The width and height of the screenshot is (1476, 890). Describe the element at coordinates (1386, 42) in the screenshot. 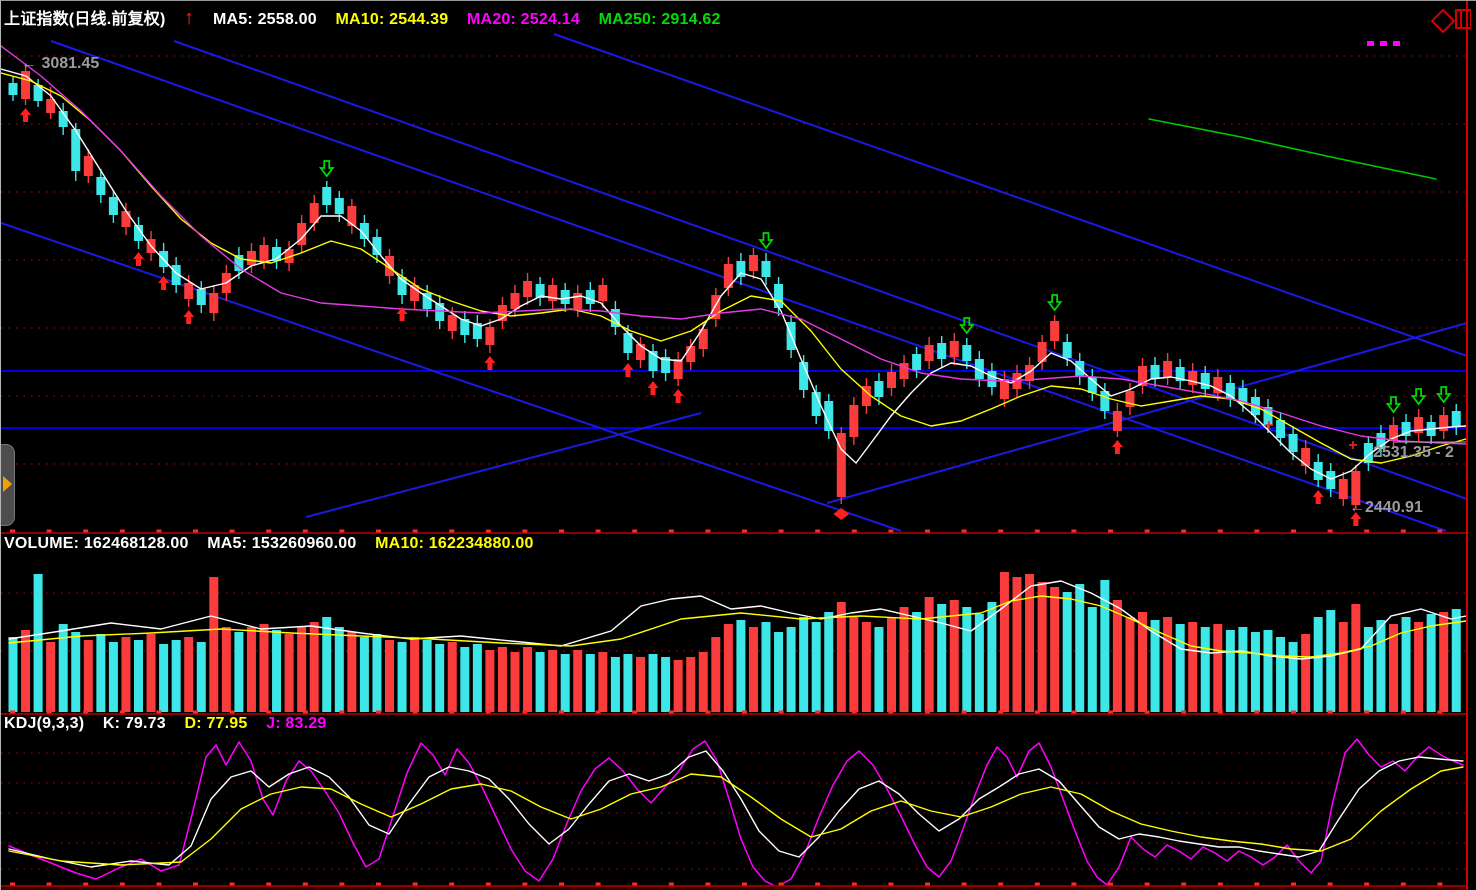

I see `more-options-icon` at that location.